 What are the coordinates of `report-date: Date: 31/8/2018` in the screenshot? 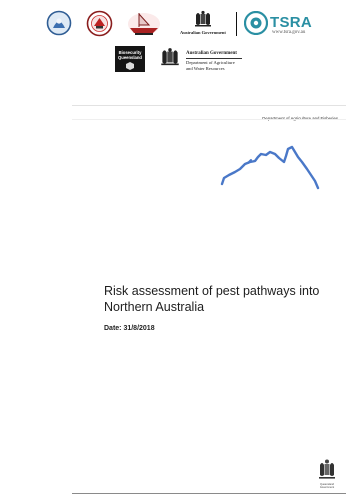 It's located at (129, 328).